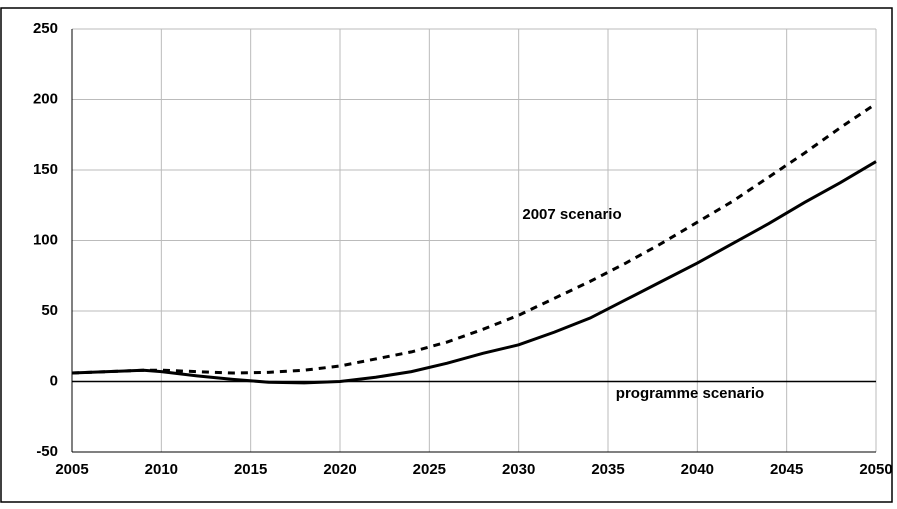 This screenshot has height=509, width=897. I want to click on x-tick-label: 2040, so click(697, 469).